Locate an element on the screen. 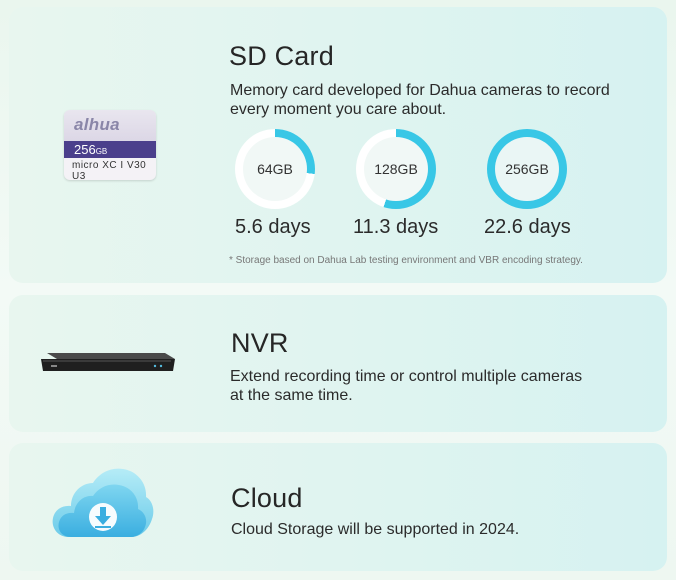  capacity-label: 256GB is located at coordinates (527, 169).